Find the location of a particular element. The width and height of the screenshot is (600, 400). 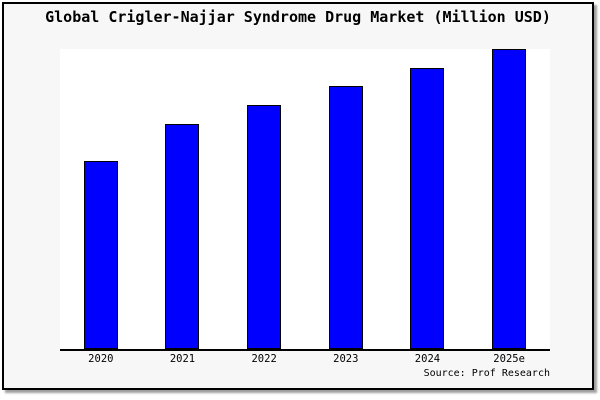

bar-slot-2025e is located at coordinates (509, 199).